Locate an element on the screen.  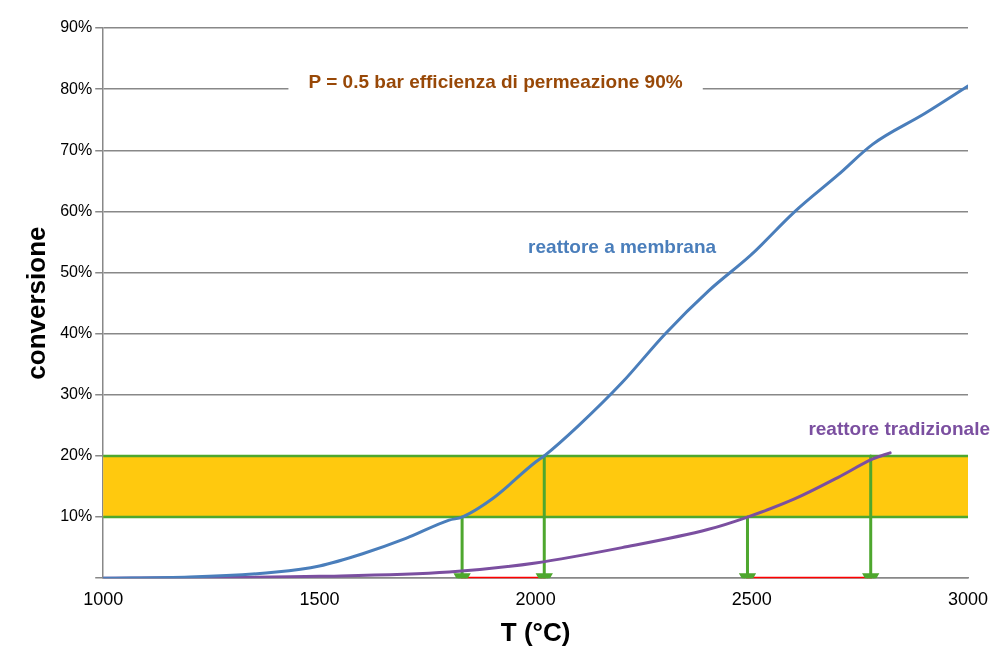
y-axis-title: conversione is located at coordinates (35, 303).